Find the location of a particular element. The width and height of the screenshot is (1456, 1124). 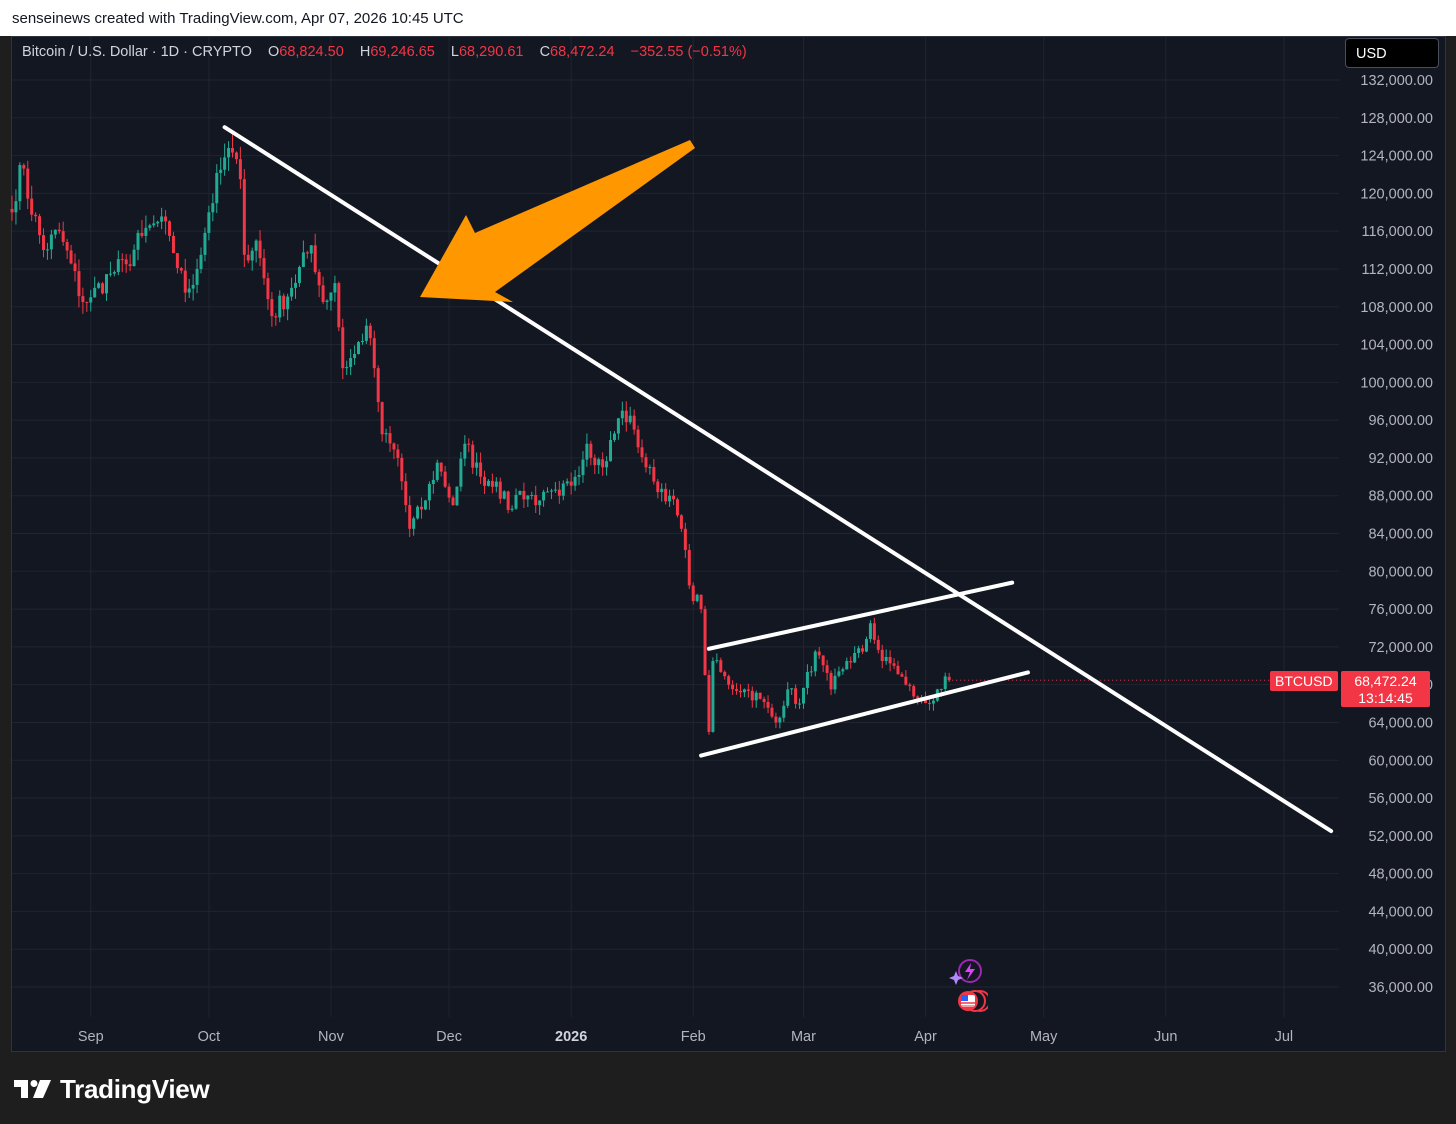

price-tick-label: 104,000.00 is located at coordinates (1396, 346).